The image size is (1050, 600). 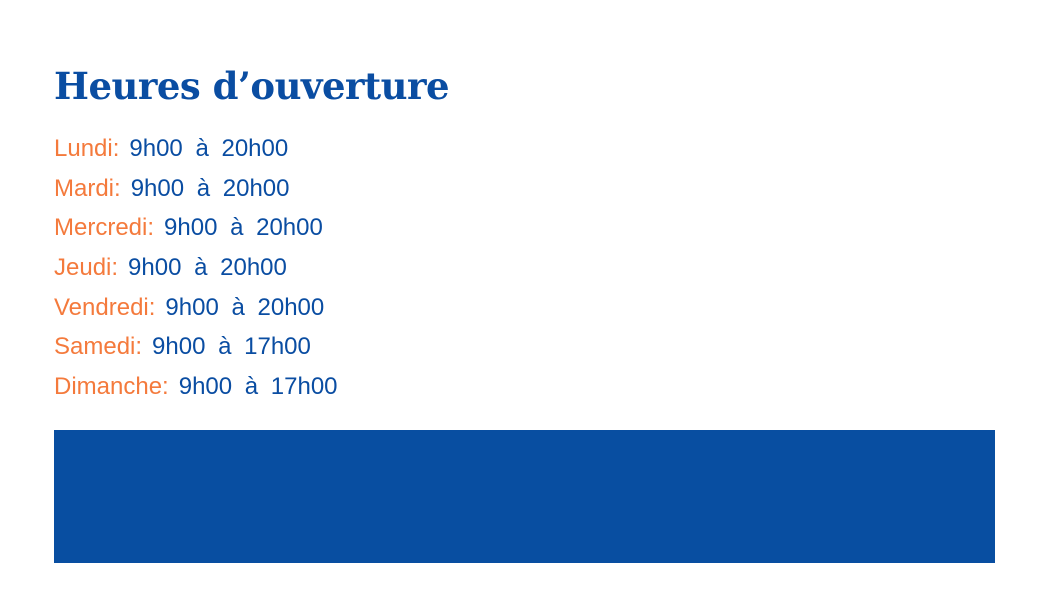 I want to click on hours-row-friday: Vendredi: 9h00 à 20h00, so click(x=196, y=311).